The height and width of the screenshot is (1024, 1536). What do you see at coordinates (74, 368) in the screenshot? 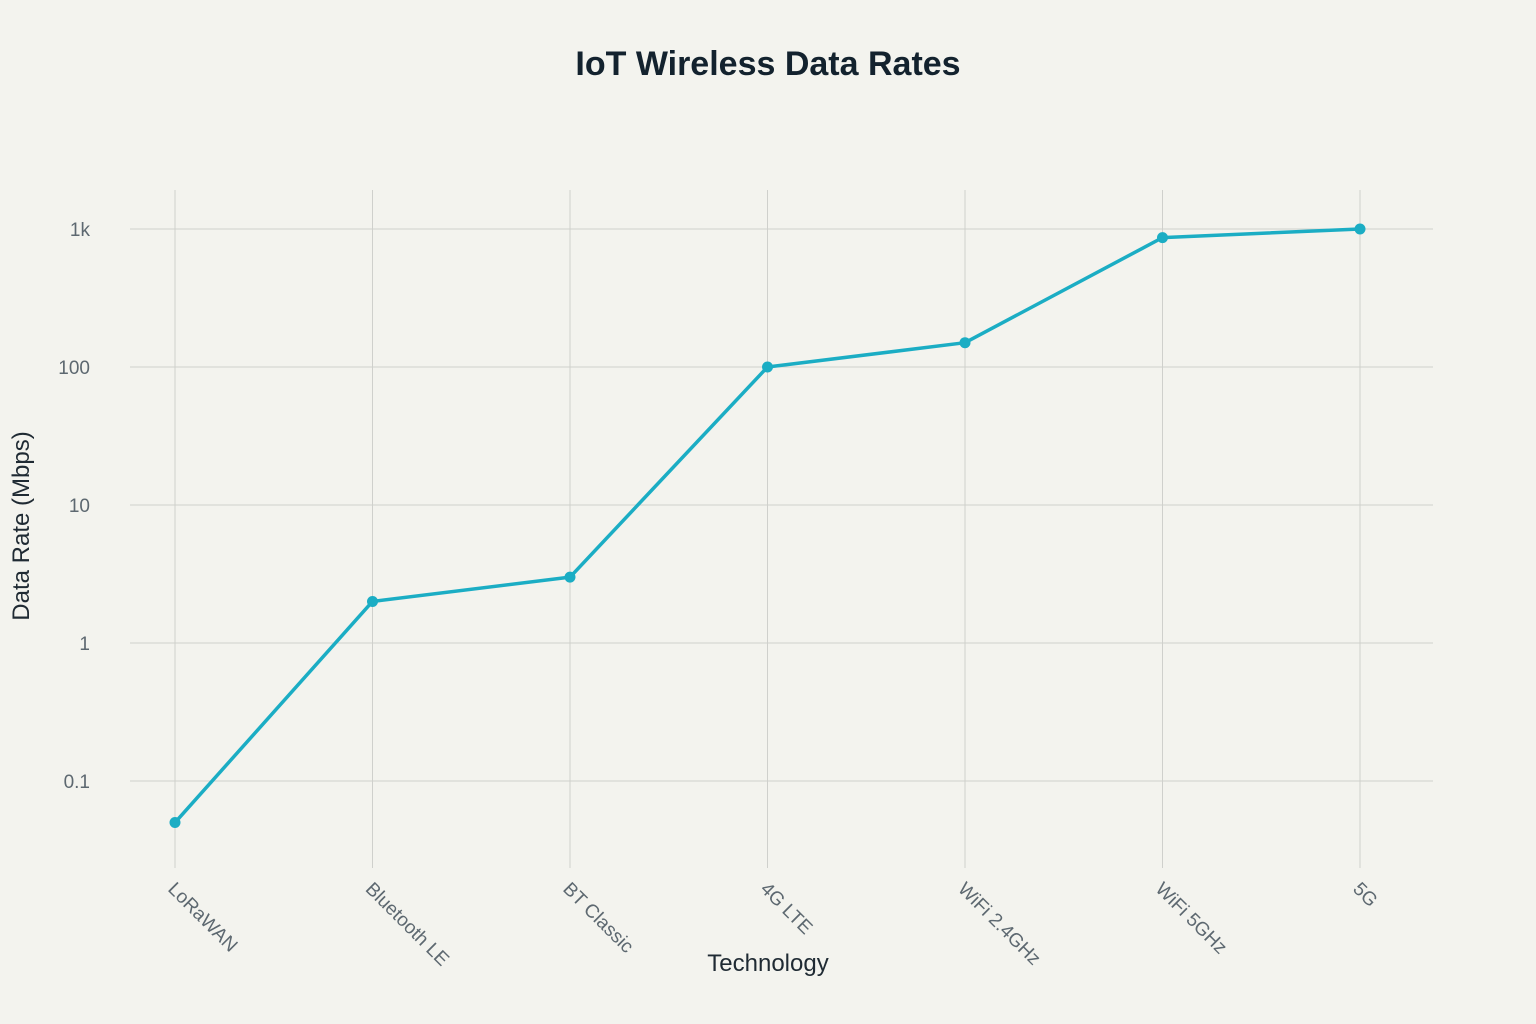
I see `y-tick-label: 100` at bounding box center [74, 368].